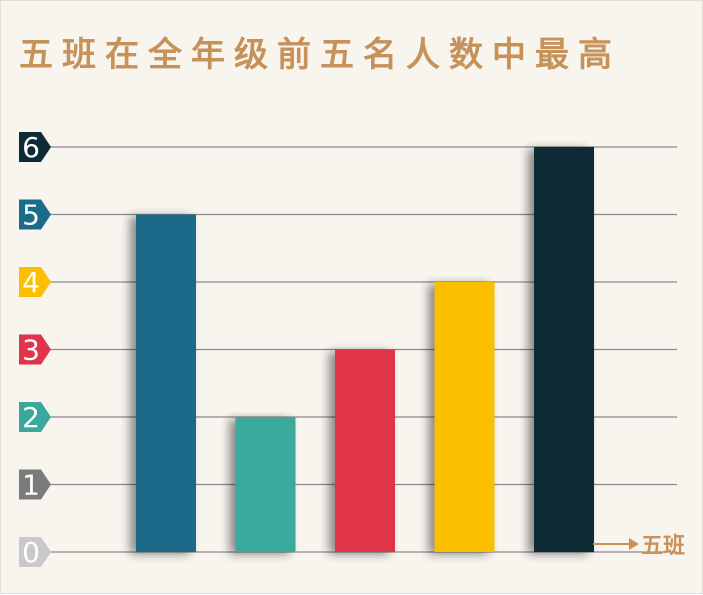 Image resolution: width=703 pixels, height=595 pixels. Describe the element at coordinates (31, 417) in the screenshot. I see `tick-label: 2` at that location.